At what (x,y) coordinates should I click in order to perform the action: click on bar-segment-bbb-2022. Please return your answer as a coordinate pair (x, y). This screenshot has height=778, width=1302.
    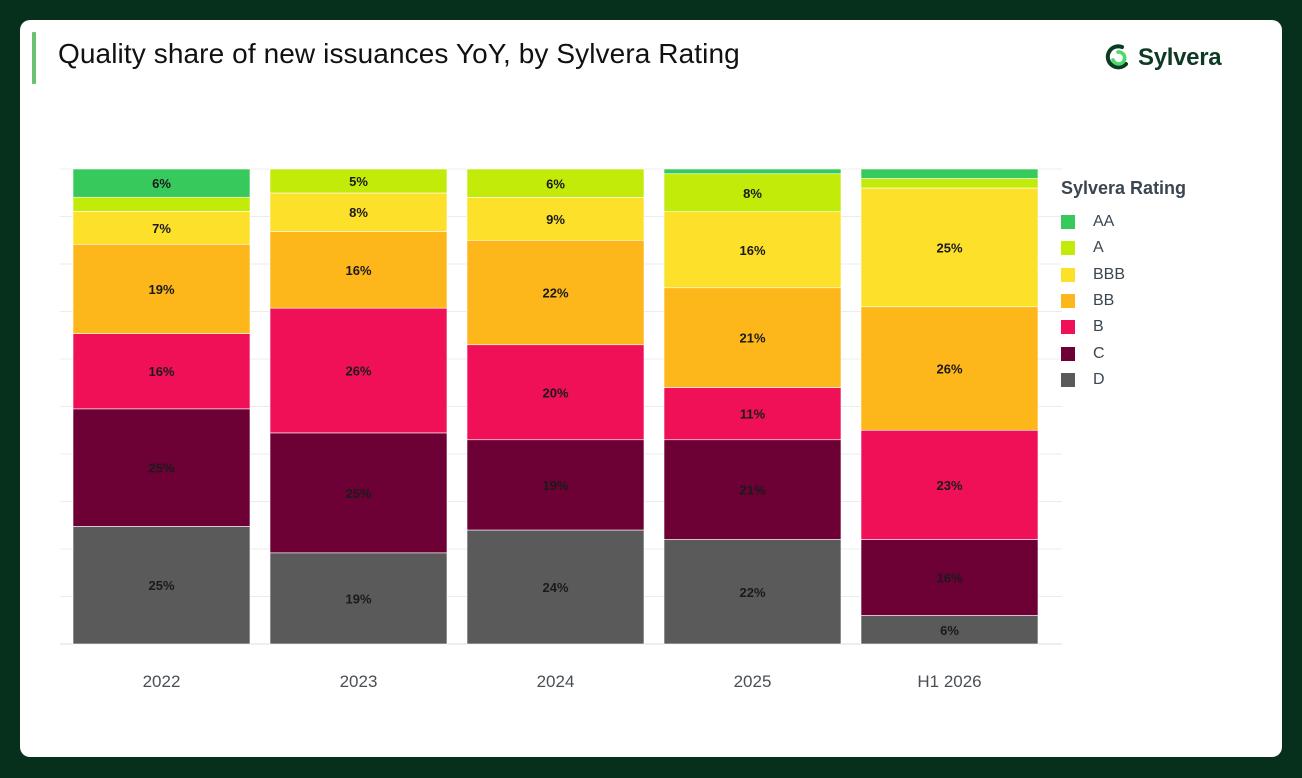
    Looking at the image, I should click on (161, 228).